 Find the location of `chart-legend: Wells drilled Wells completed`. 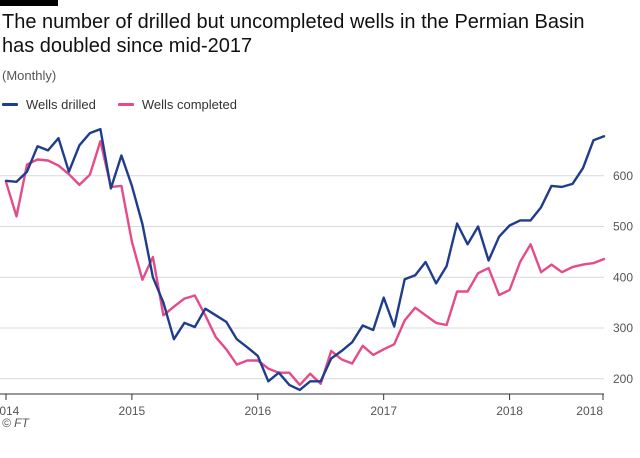

chart-legend: Wells drilled Wells completed is located at coordinates (130, 104).